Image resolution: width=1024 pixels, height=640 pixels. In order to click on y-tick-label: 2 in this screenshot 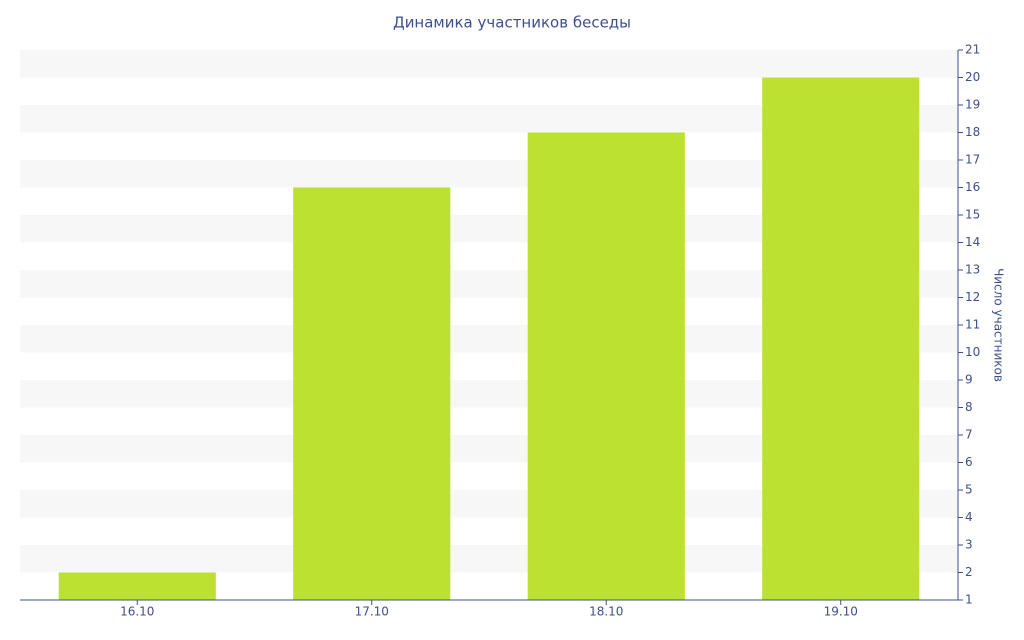, I will do `click(969, 572)`.